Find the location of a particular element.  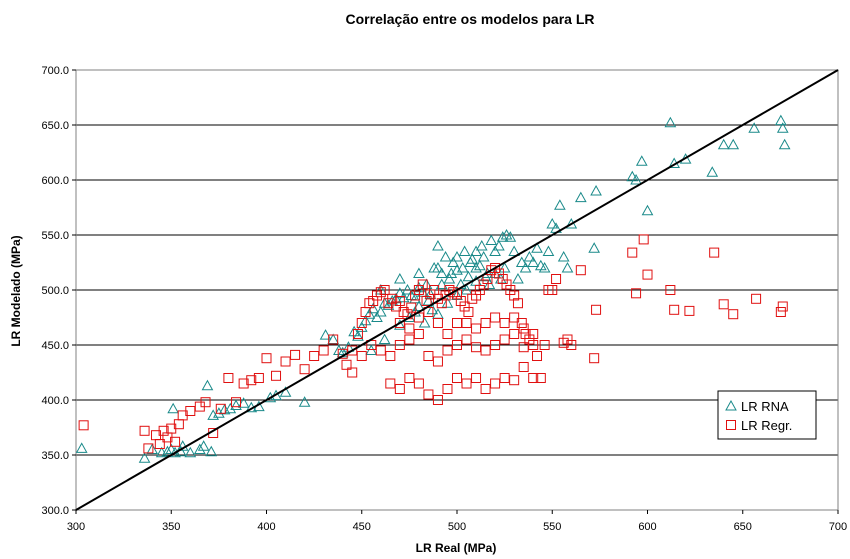

x-tick-label: 400 is located at coordinates (266, 527).